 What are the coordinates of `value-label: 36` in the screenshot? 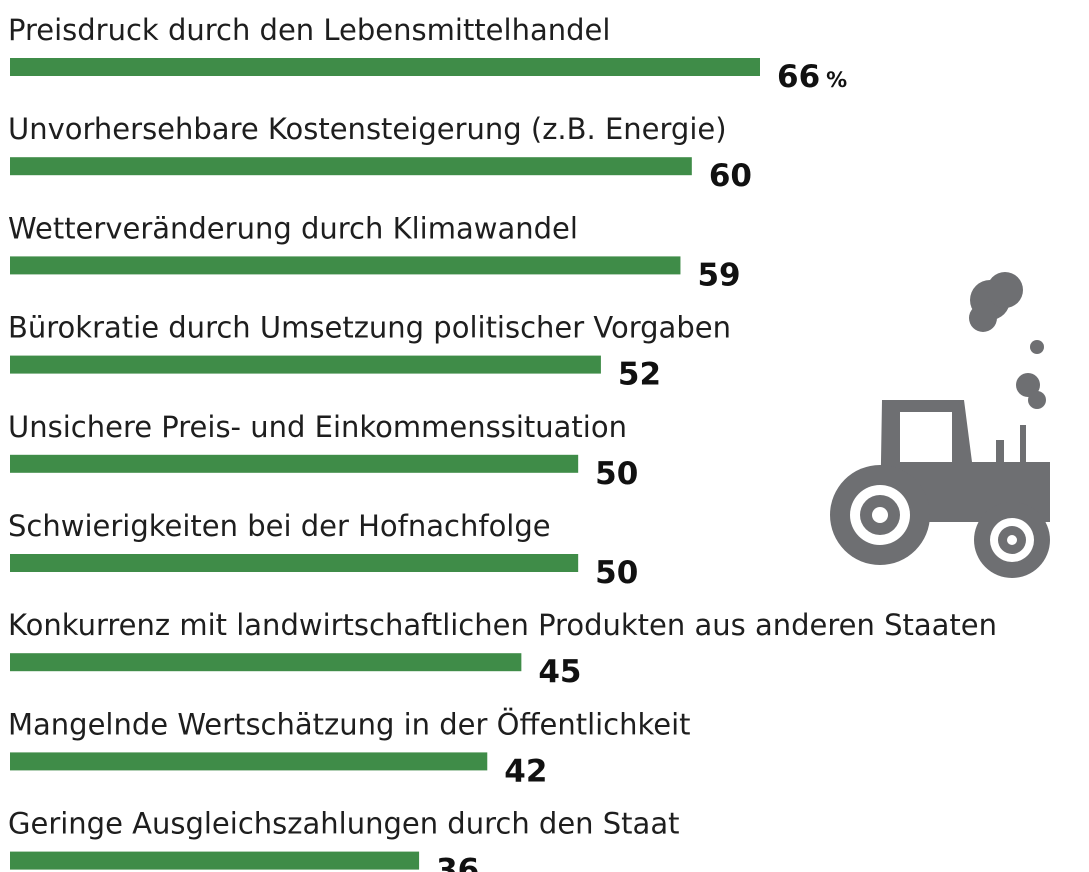 It's located at (457, 862).